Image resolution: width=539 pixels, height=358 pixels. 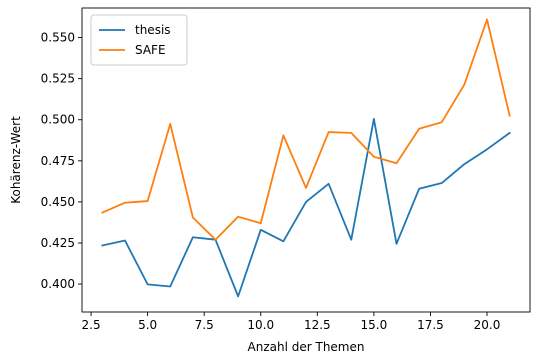 I want to click on y-tick-label: 0.525, so click(x=58, y=79).